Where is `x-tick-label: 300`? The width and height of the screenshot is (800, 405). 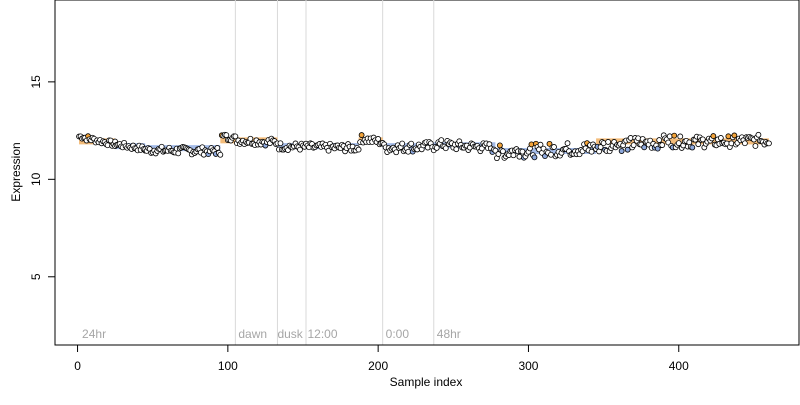 x-tick-label: 300 is located at coordinates (528, 366).